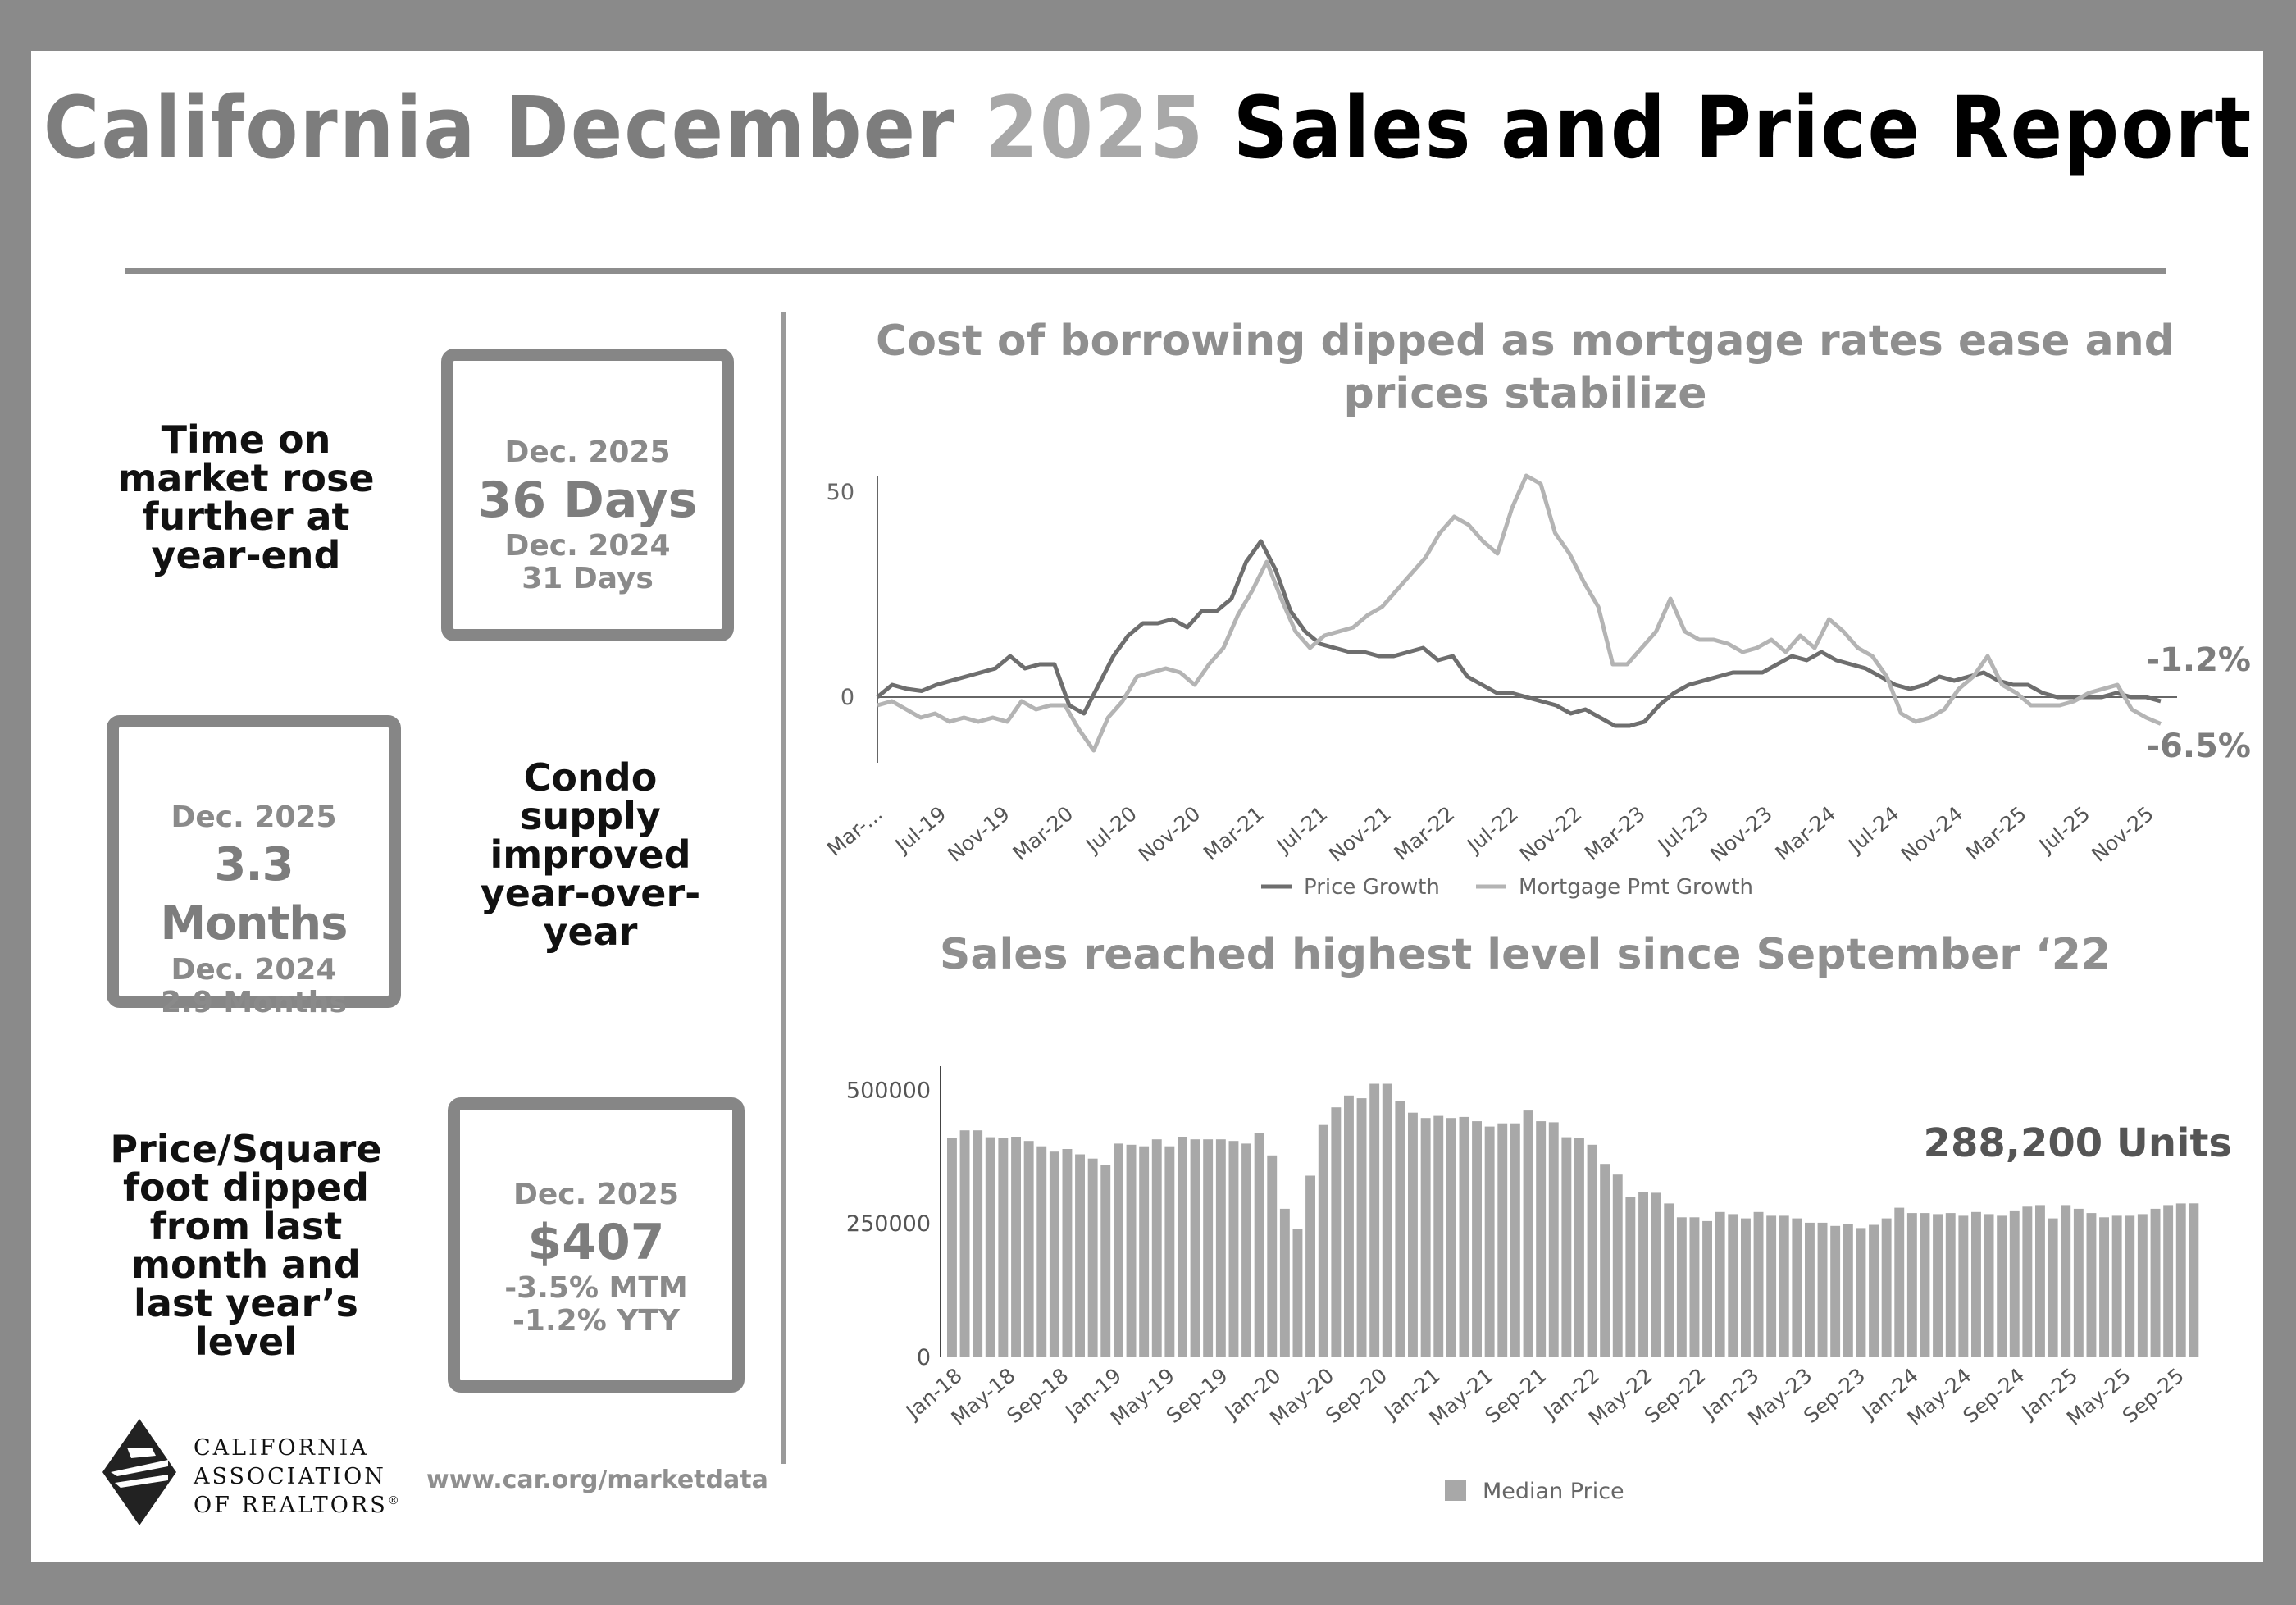 This screenshot has width=2296, height=1605. I want to click on column-divider, so click(783, 888).